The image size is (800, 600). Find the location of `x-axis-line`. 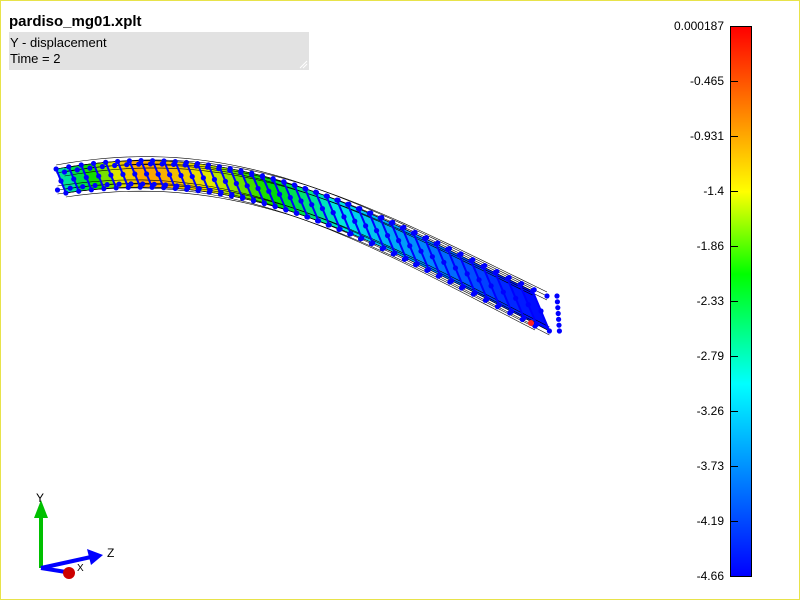

x-axis-line is located at coordinates (53, 570).